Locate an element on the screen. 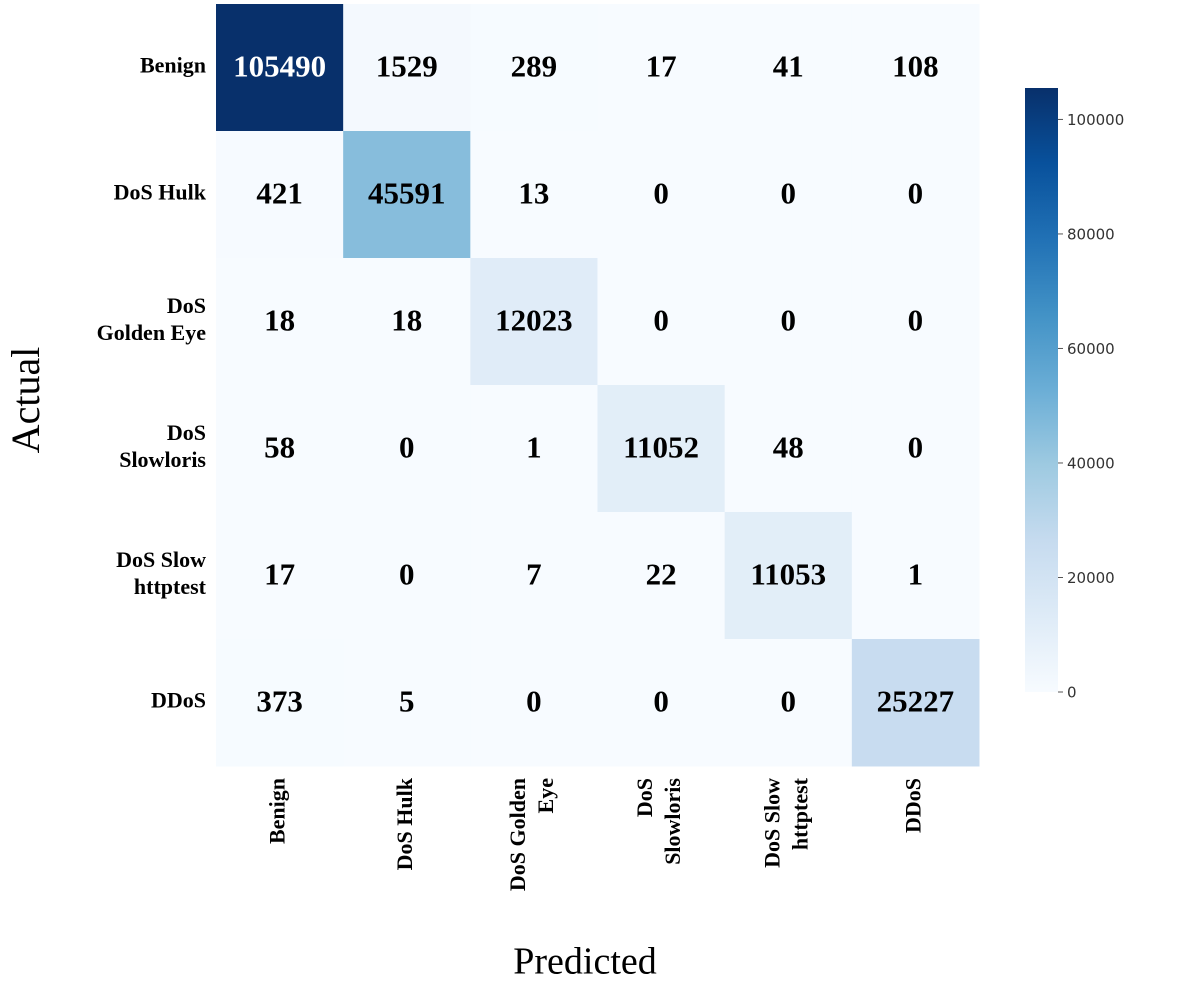  x-tick-label: httptest is located at coordinates (799, 813).